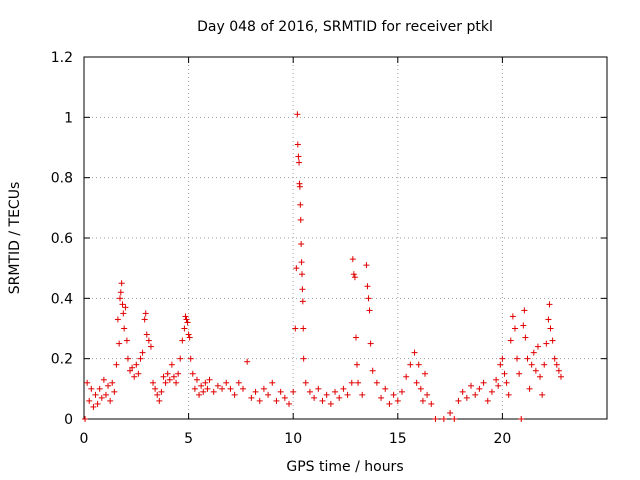 The image size is (640, 480). What do you see at coordinates (344, 467) in the screenshot?
I see `x-axis-label: GPS time / hours` at bounding box center [344, 467].